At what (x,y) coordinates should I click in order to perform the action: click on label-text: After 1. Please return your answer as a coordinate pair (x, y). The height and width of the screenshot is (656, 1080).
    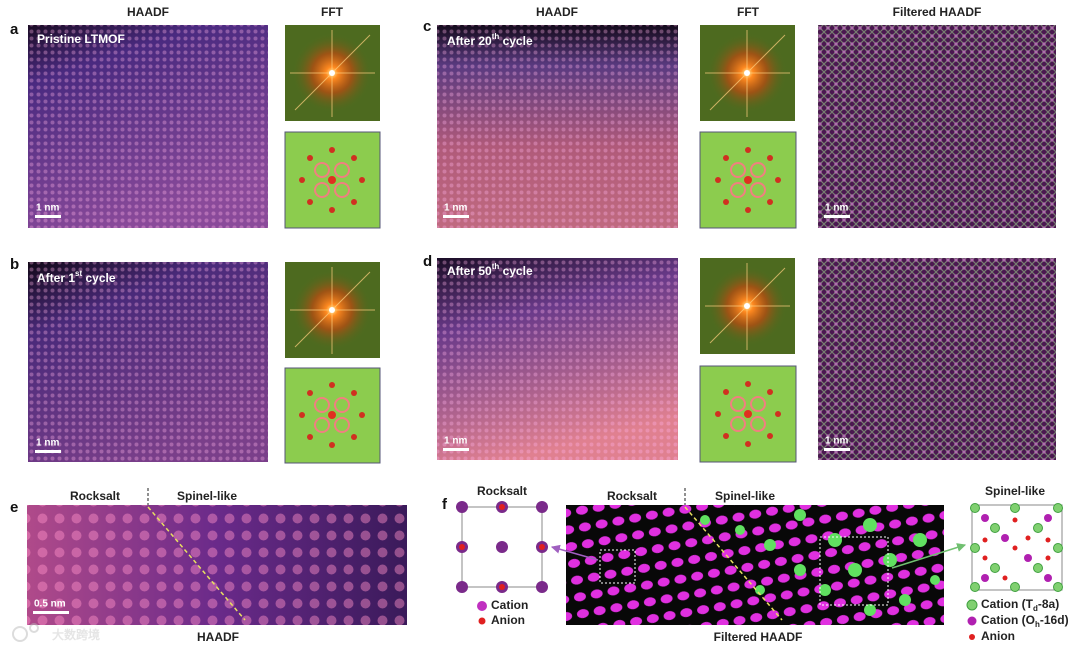
    Looking at the image, I should click on (56, 278).